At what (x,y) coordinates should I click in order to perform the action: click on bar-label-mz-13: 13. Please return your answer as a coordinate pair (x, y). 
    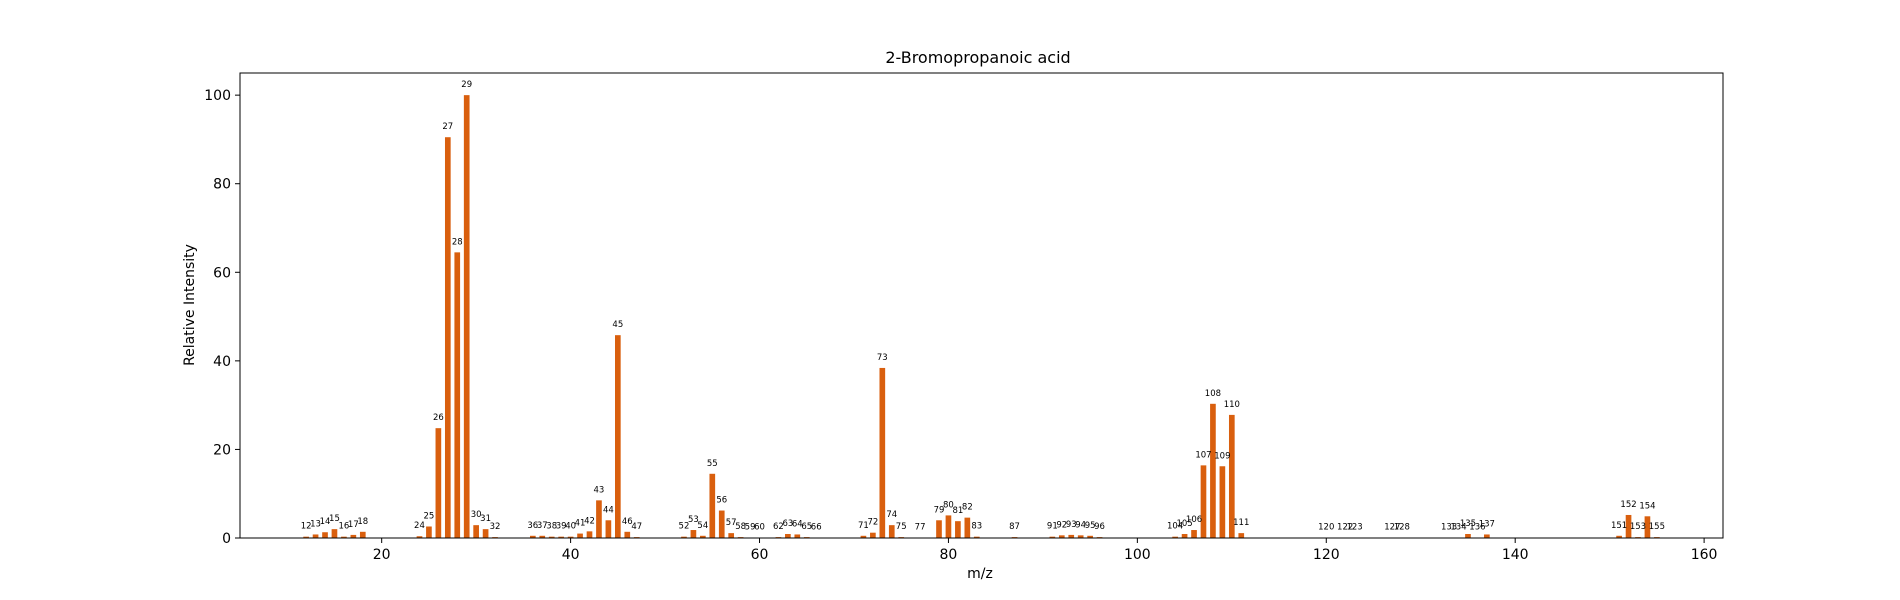
    Looking at the image, I should click on (315, 524).